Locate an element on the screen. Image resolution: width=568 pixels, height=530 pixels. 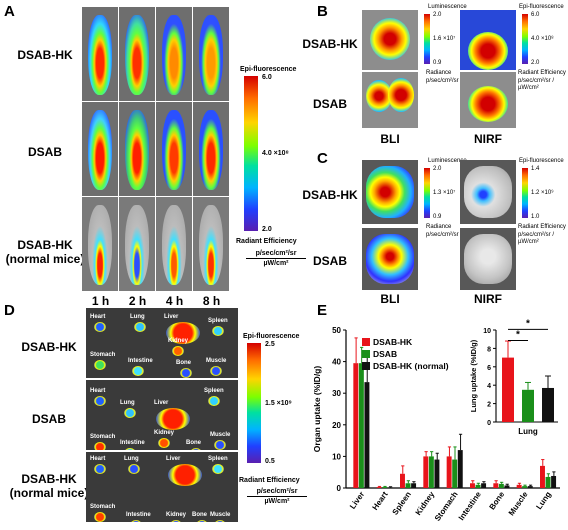
panel-d-row-label-1: DSAB-HK is located at coordinates (49, 347).